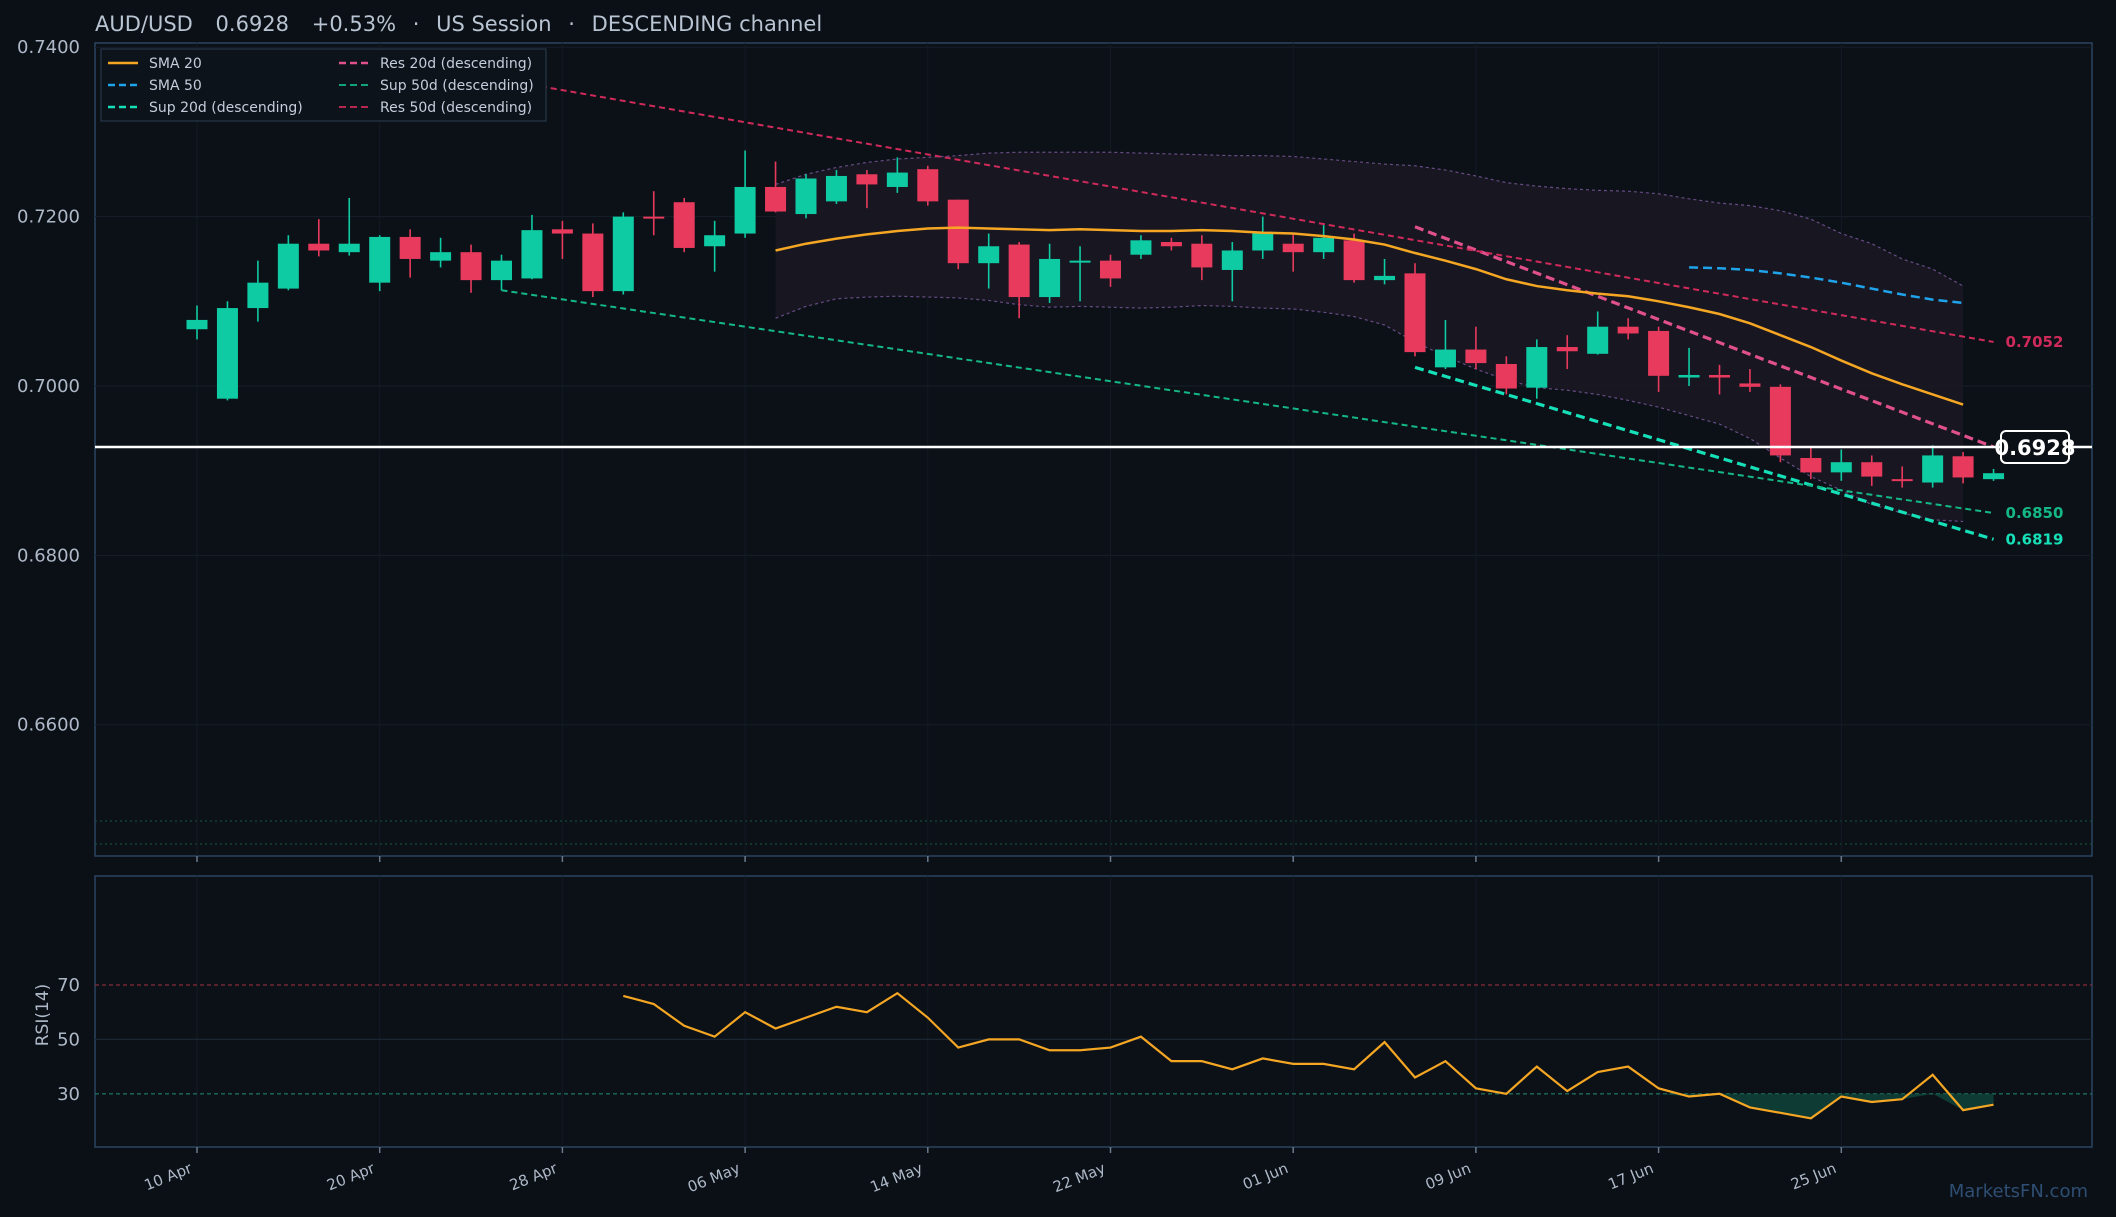  What do you see at coordinates (68, 985) in the screenshot?
I see `rsi-tick-label: 70` at bounding box center [68, 985].